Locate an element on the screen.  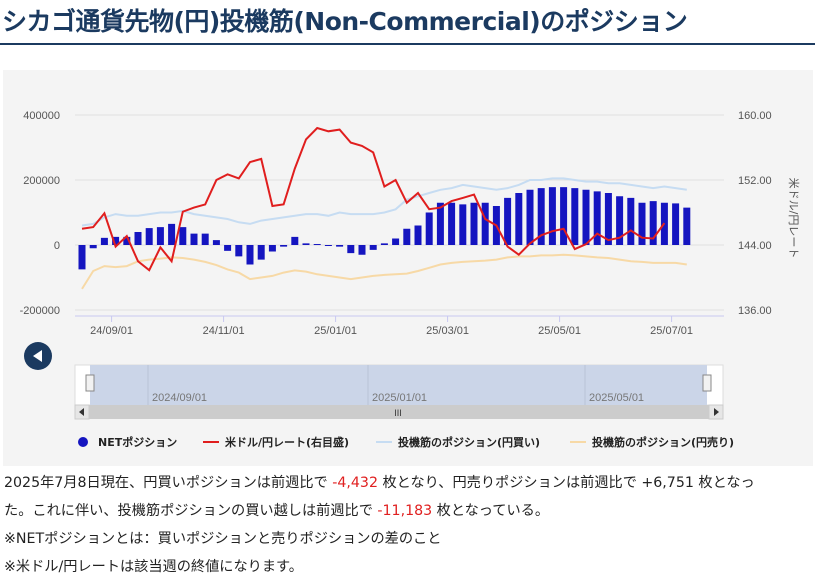
left-tick-label: 0 is located at coordinates (57, 246).